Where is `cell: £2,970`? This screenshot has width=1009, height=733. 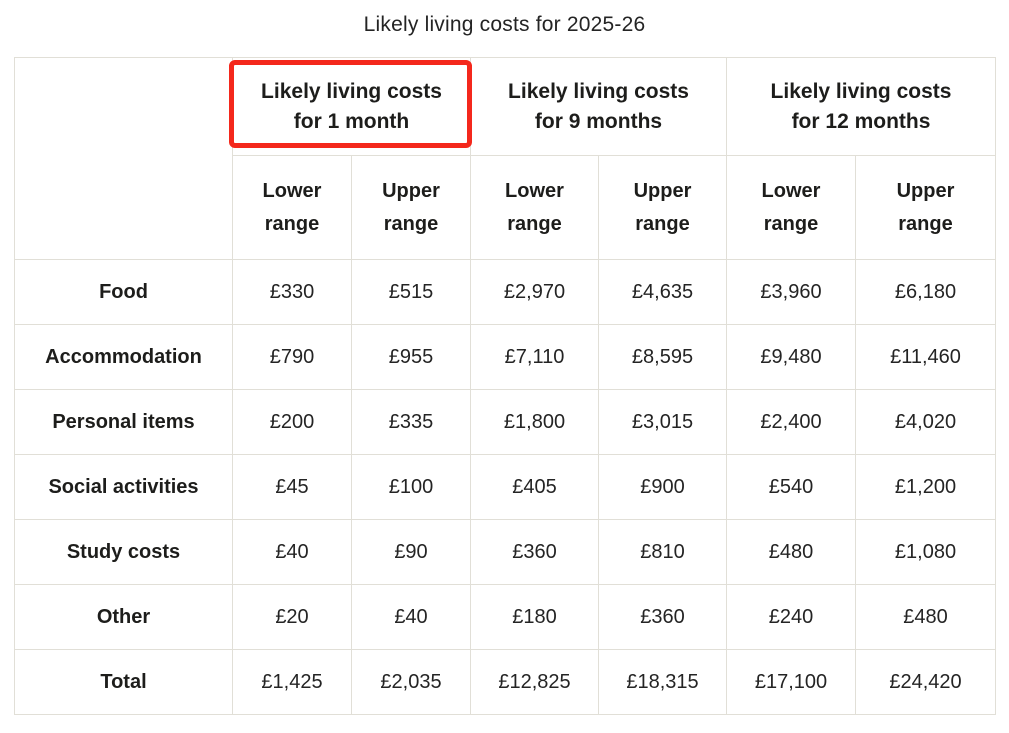
cell: £2,970 is located at coordinates (534, 292).